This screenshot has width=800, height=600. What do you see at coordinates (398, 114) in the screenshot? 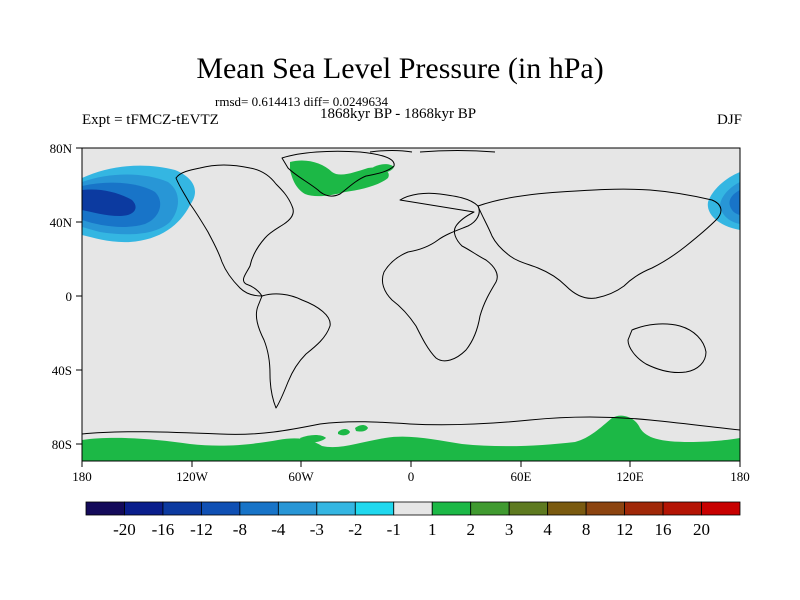
I see `period-text: 1868kyr BP - 1868kyr BP` at bounding box center [398, 114].